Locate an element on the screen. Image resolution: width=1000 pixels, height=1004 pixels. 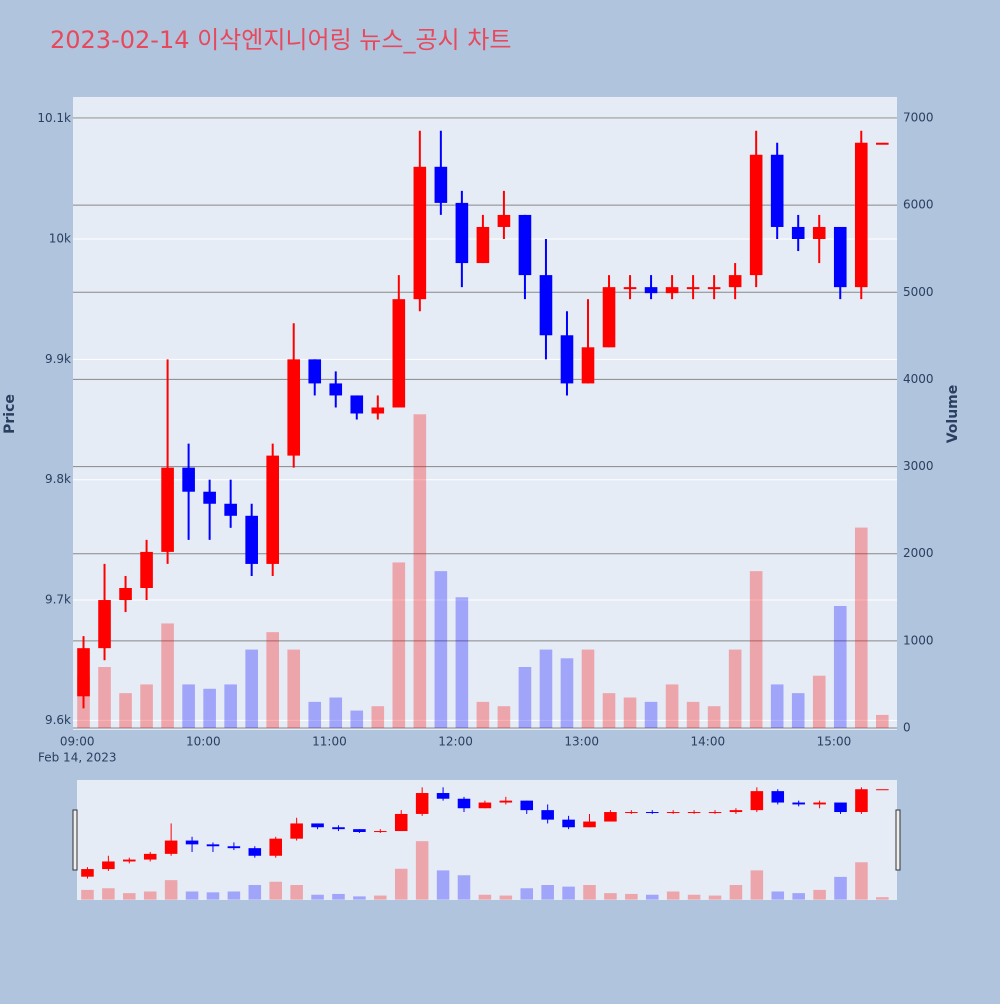
y2-tick-label: 4000 is located at coordinates (918, 379).